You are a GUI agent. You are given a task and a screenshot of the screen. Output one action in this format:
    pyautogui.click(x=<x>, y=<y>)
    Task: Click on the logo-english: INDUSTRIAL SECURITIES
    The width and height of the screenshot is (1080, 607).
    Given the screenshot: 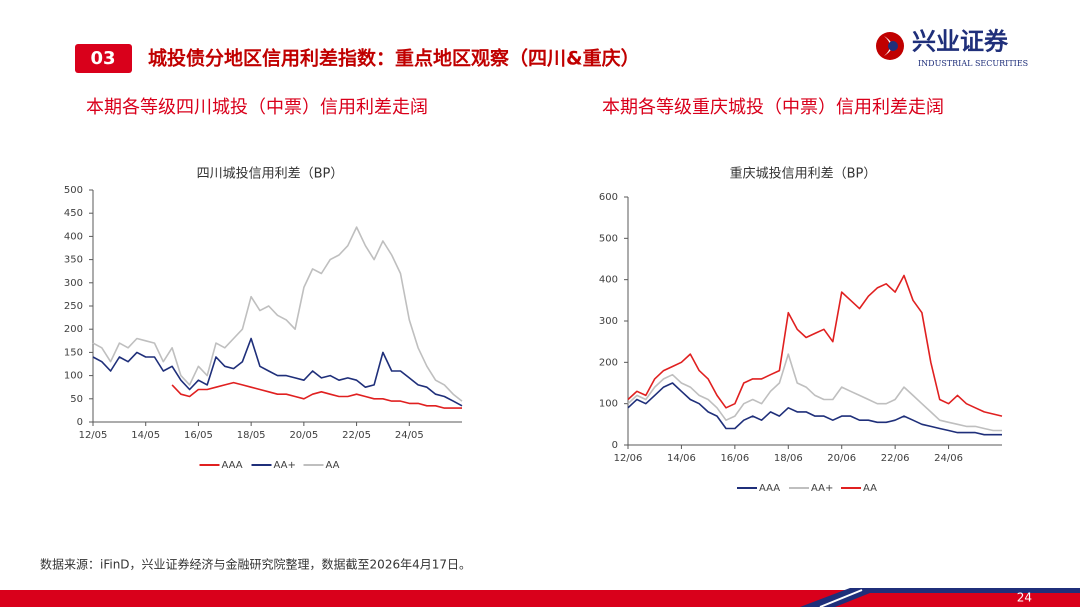 What is the action you would take?
    pyautogui.click(x=973, y=63)
    